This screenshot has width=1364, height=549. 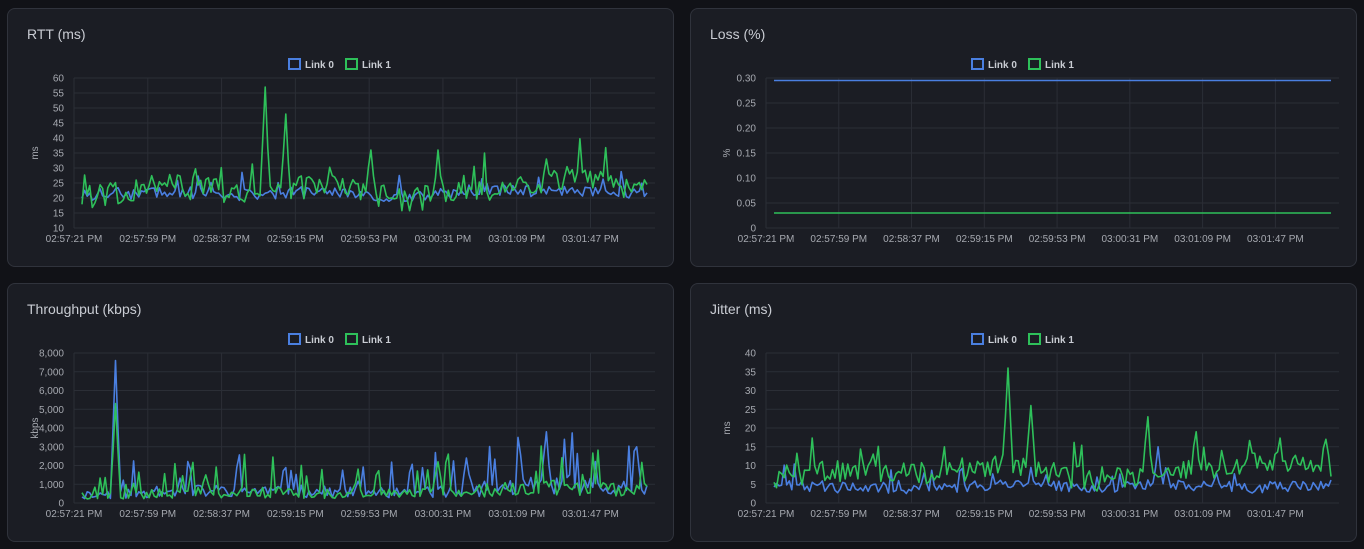 What do you see at coordinates (727, 152) in the screenshot?
I see `y-axis-title: %` at bounding box center [727, 152].